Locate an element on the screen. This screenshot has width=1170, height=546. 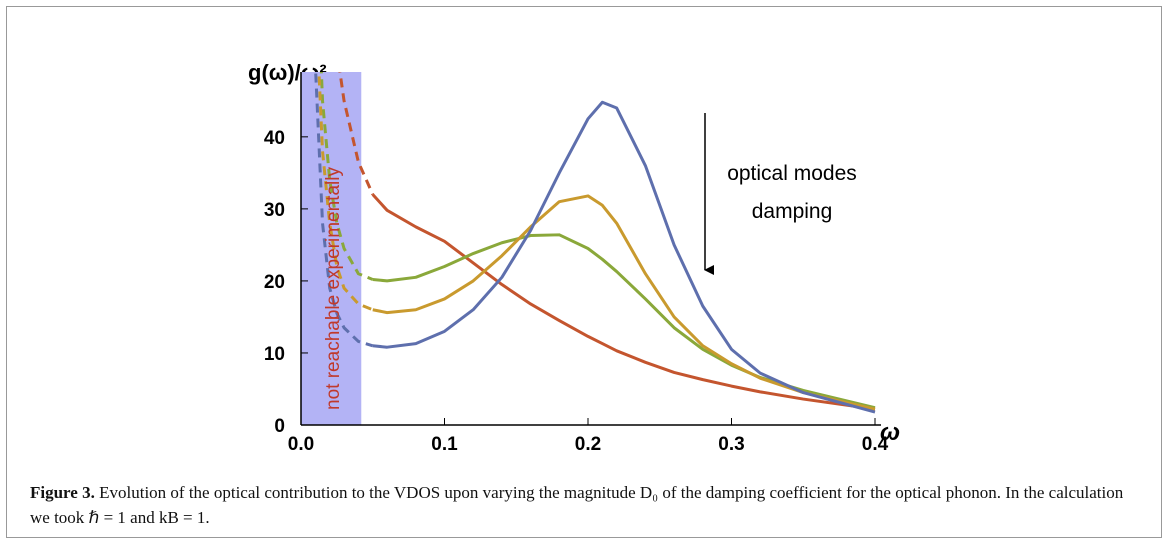
y-tick-label: 0 is located at coordinates (279, 426).